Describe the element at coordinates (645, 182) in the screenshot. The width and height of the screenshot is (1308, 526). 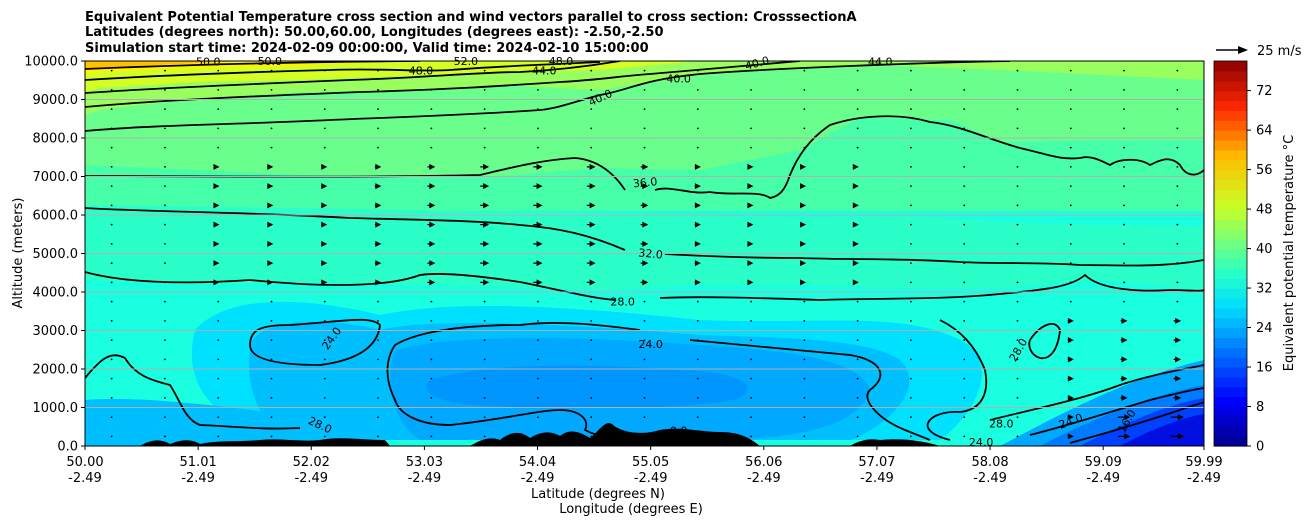
I see `contour-label: 36.0` at that location.